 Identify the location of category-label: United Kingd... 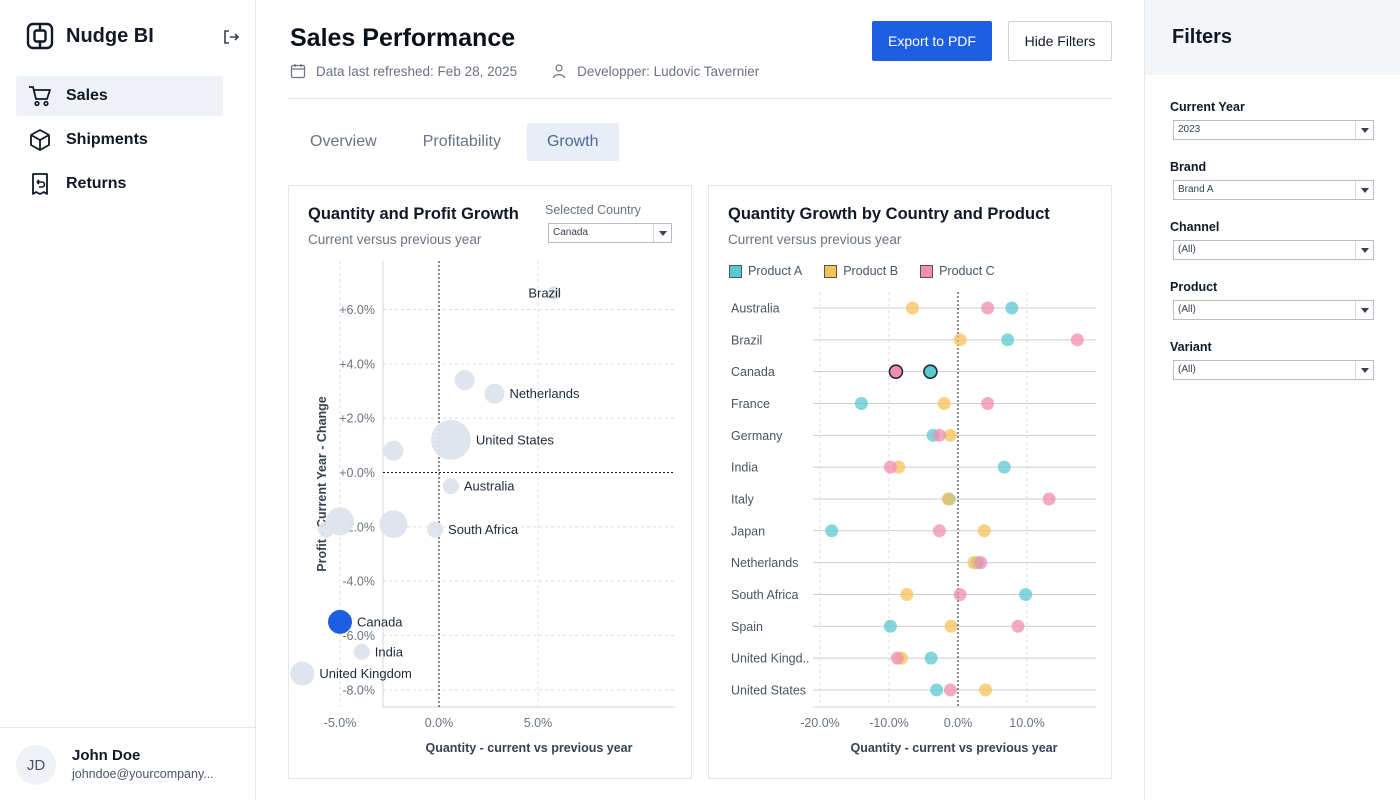
(770, 659).